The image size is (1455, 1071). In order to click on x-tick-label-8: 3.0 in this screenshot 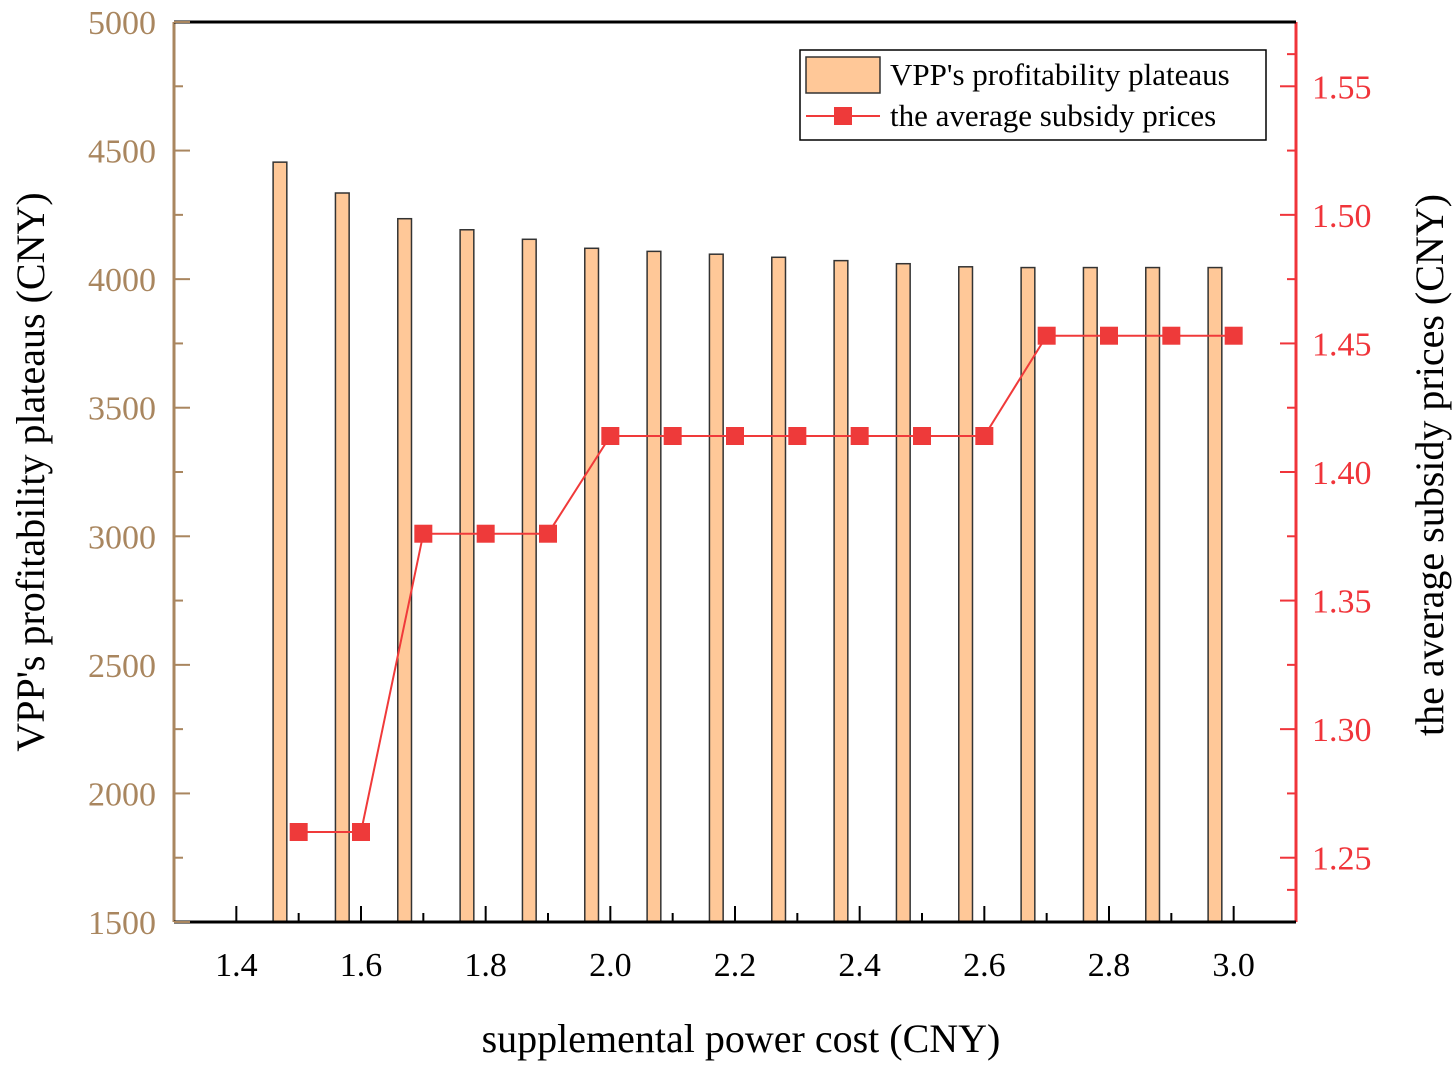, I will do `click(1233, 965)`.